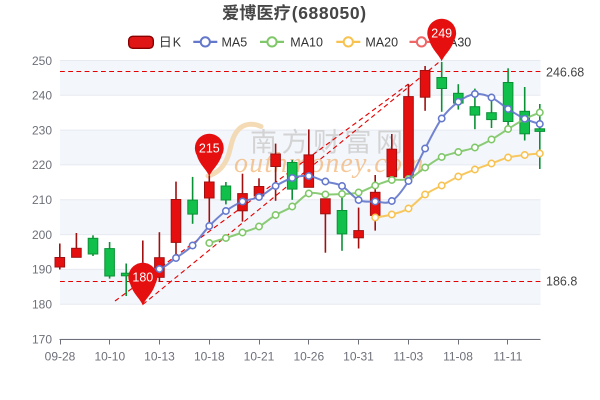  Describe the element at coordinates (42, 270) in the screenshot. I see `svg-text: 190` at that location.